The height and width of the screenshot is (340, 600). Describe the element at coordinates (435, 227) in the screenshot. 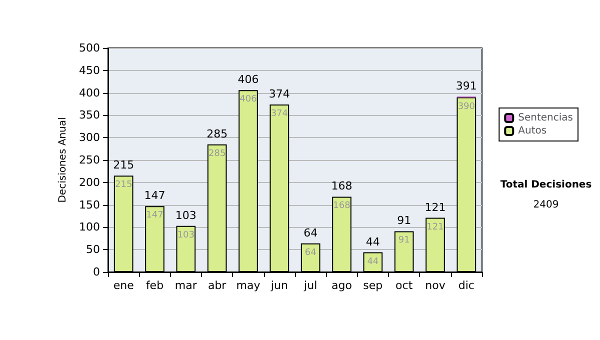

I see `data-label: 121` at that location.